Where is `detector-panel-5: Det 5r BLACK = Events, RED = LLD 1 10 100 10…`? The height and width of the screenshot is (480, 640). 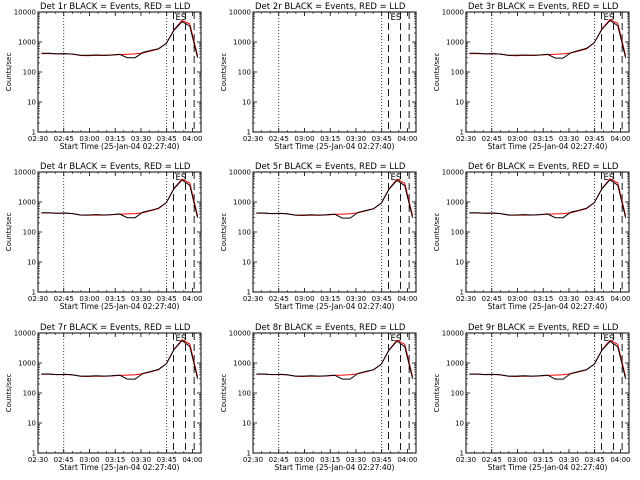 detector-panel-5: Det 5r BLACK = Events, RED = LLD 1 10 100 10… is located at coordinates (319, 236).